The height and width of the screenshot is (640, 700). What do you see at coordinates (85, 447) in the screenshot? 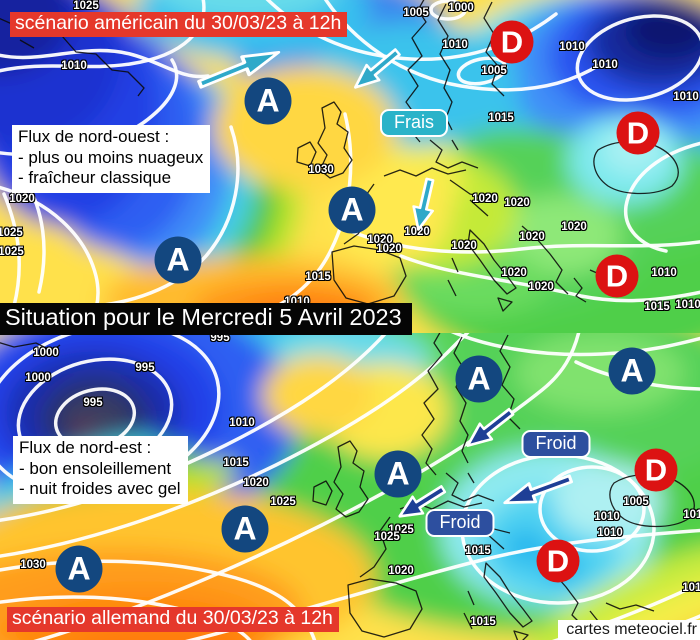
I see `info-title: Flux de nord-est :` at bounding box center [85, 447].